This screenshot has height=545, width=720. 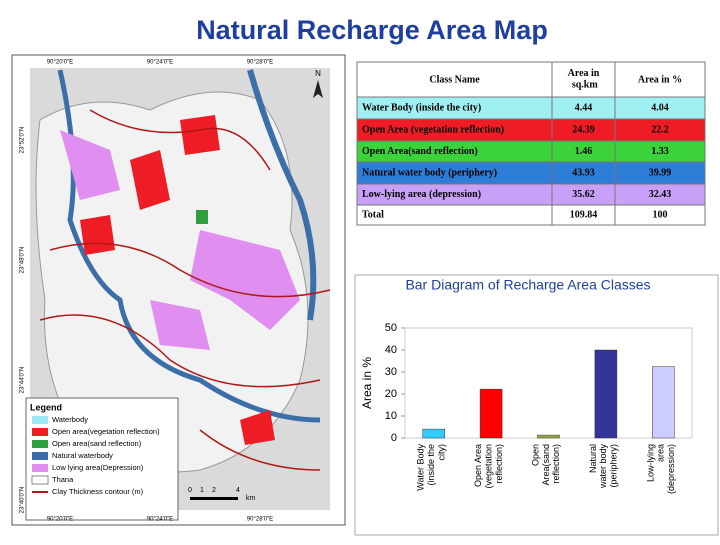 I want to click on chart-title: Bar Diagram of Recharge Area Classes, so click(x=527, y=285).